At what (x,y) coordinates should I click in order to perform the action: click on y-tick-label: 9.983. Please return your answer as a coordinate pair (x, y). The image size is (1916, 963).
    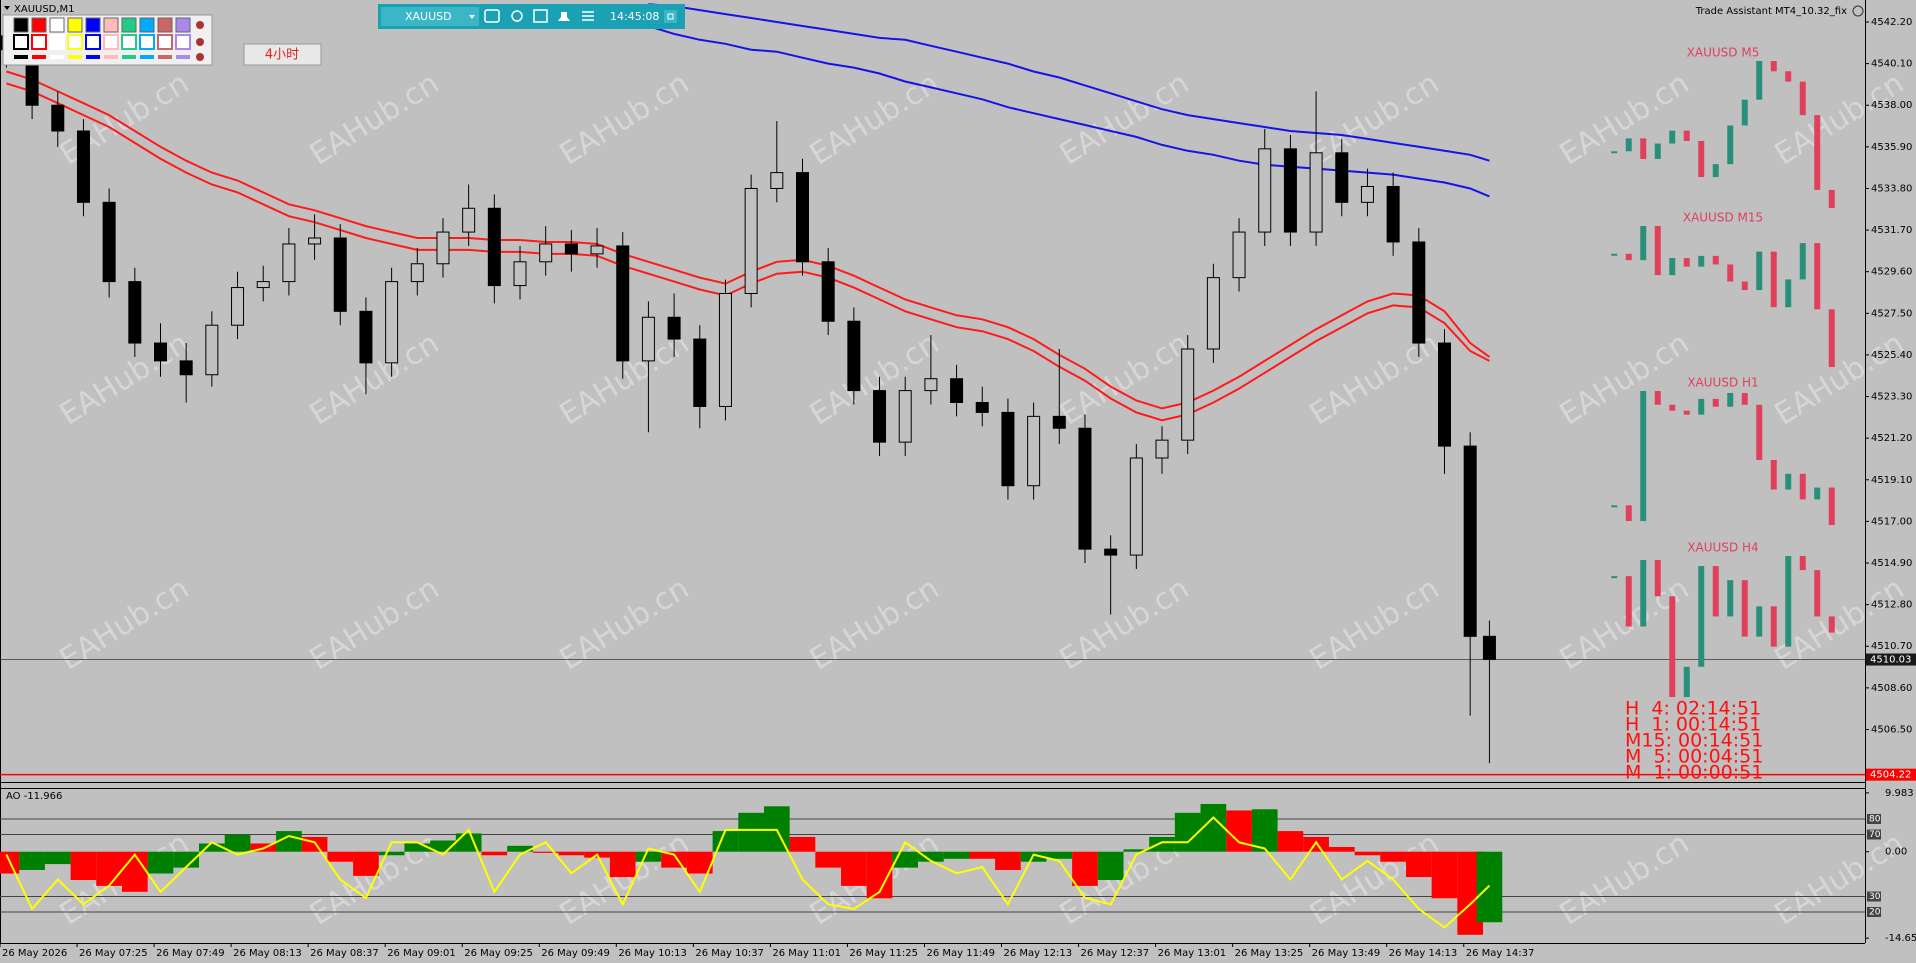
    Looking at the image, I should click on (1899, 793).